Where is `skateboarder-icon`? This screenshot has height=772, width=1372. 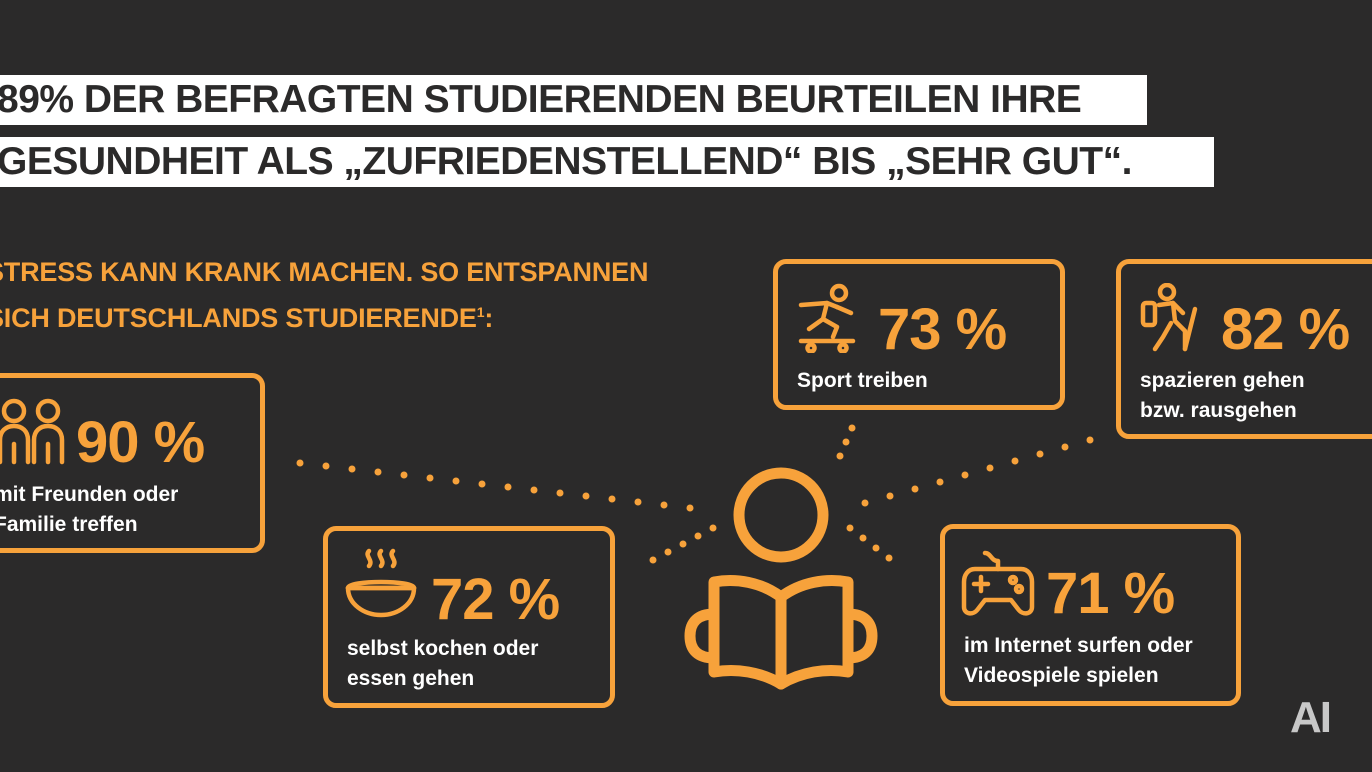
skateboarder-icon is located at coordinates (828, 318).